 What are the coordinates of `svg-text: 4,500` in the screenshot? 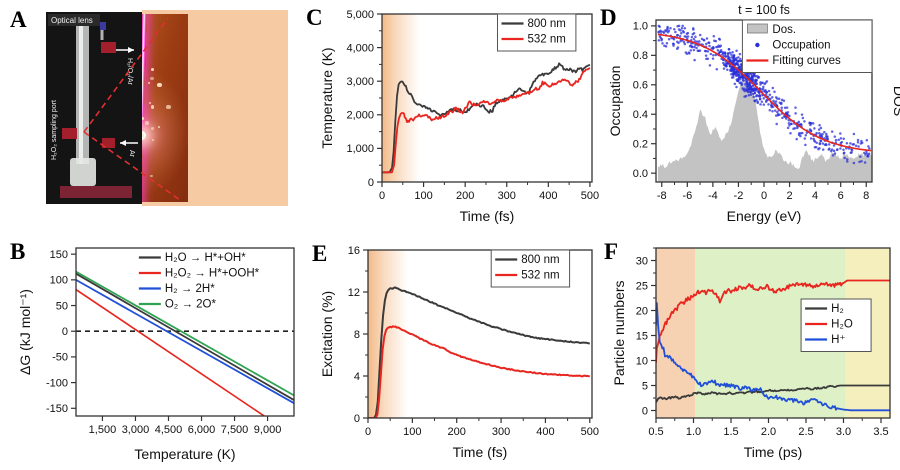 It's located at (169, 430).